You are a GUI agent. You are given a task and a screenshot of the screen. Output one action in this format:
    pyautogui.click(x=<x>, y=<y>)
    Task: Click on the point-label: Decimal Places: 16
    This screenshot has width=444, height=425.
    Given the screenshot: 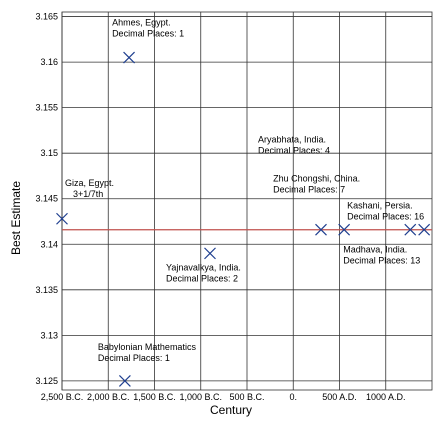 What is the action you would take?
    pyautogui.click(x=385, y=217)
    